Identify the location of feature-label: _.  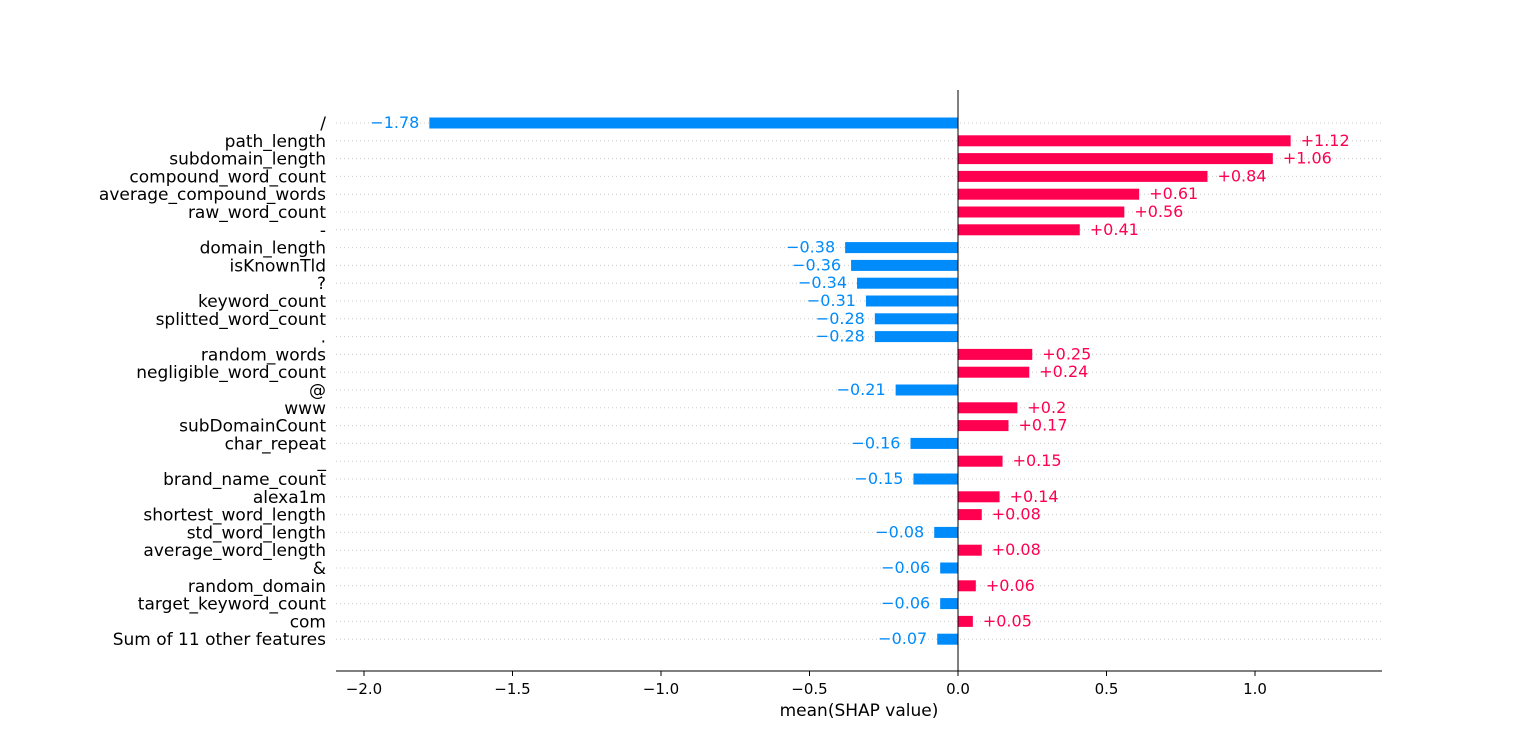
(322, 462).